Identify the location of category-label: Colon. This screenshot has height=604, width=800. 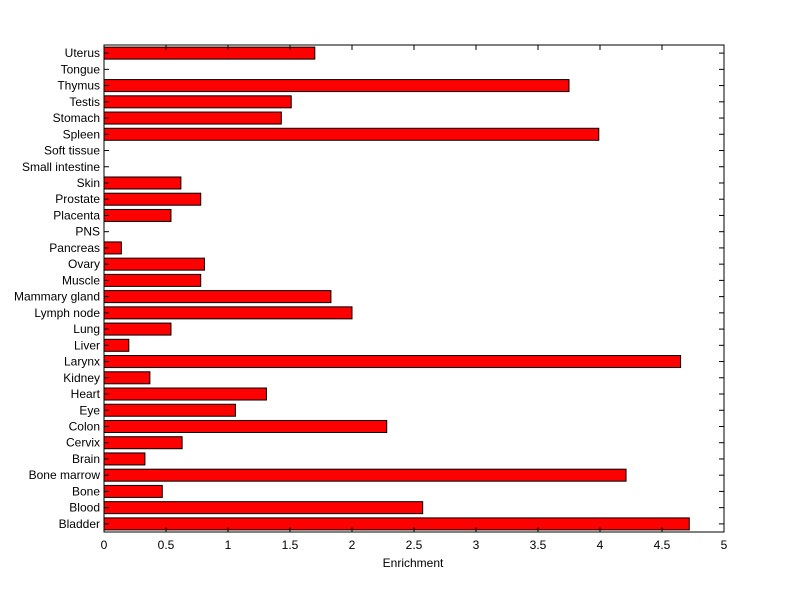
(84, 426).